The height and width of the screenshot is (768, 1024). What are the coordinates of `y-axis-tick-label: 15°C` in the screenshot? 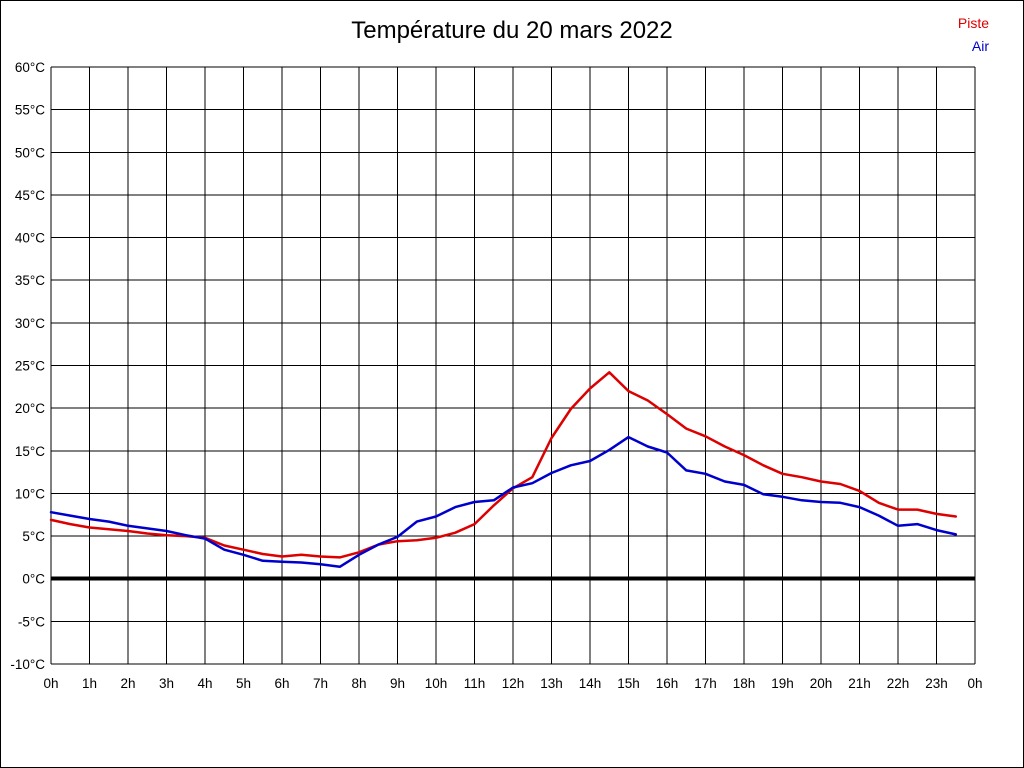 It's located at (30, 451).